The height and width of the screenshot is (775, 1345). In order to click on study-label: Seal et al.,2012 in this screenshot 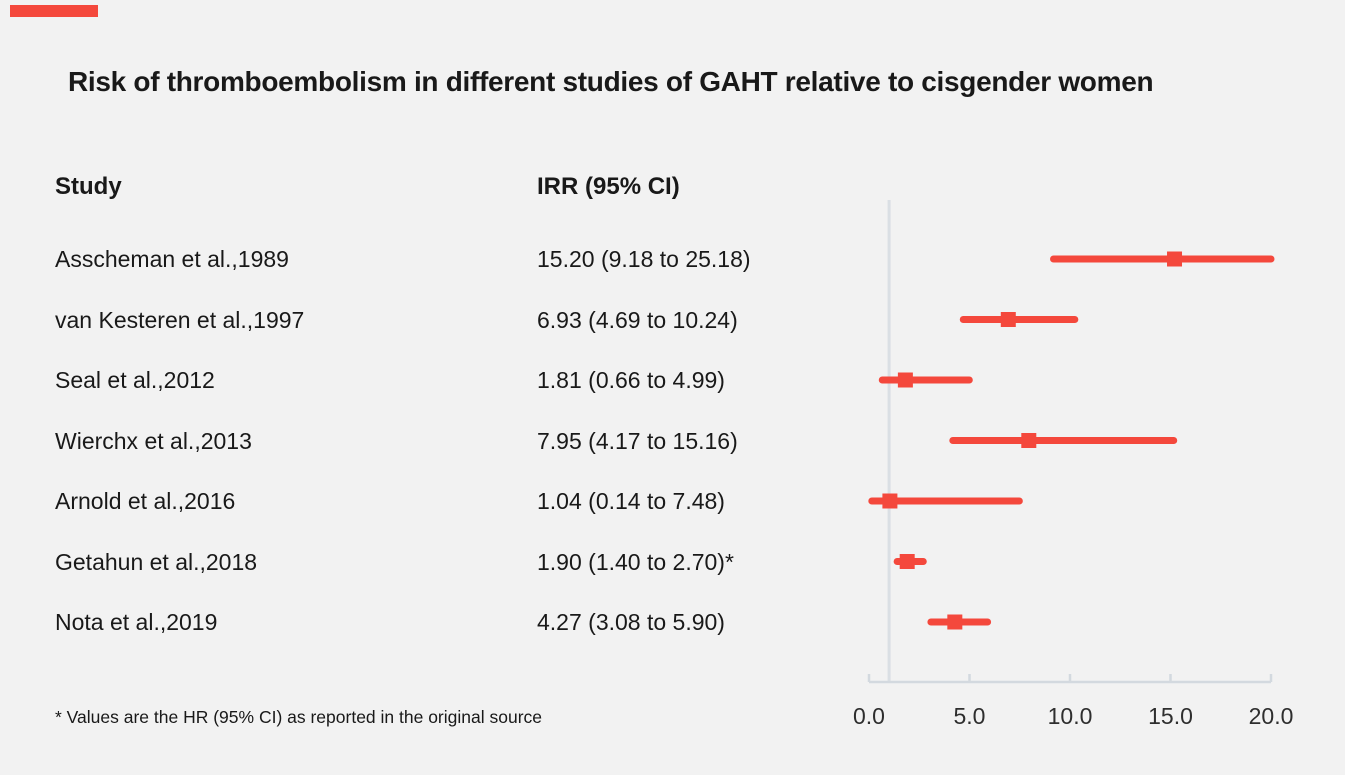, I will do `click(135, 380)`.